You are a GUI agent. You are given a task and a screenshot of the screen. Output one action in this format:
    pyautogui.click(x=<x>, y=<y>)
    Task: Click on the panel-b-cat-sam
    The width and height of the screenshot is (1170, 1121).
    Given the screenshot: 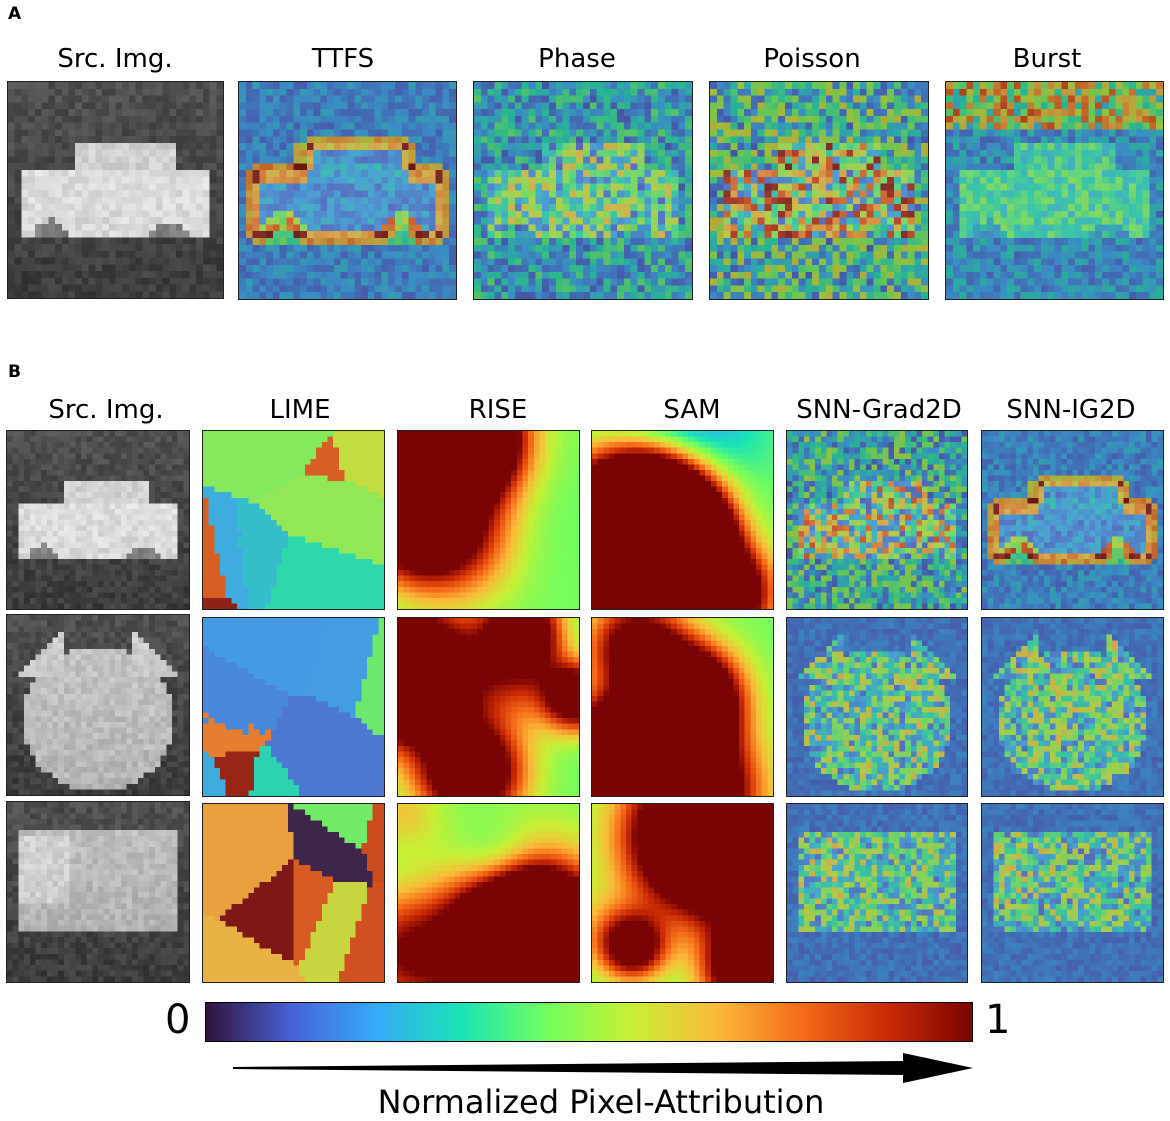 What is the action you would take?
    pyautogui.click(x=682, y=707)
    